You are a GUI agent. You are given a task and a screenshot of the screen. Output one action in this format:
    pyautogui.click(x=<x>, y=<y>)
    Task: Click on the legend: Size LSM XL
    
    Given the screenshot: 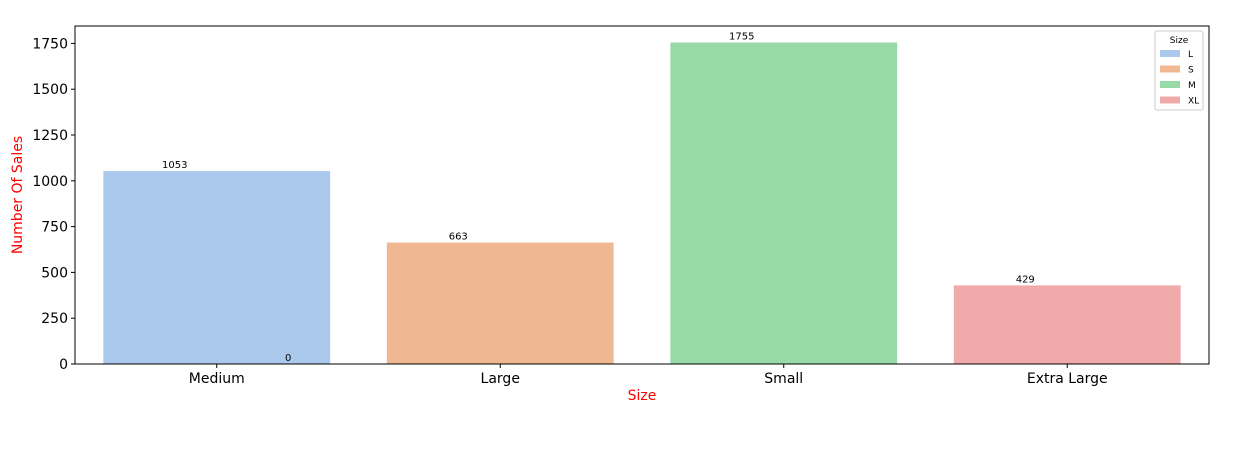 What is the action you would take?
    pyautogui.click(x=1179, y=70)
    